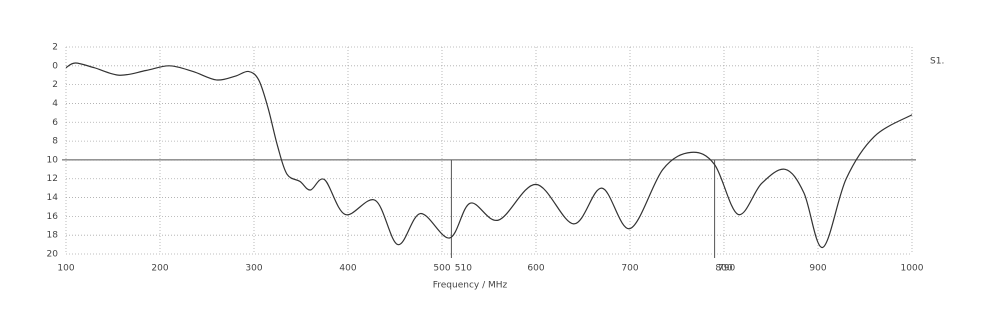 The image size is (981, 331). Describe the element at coordinates (52, 179) in the screenshot. I see `y-tick-label: 12` at that location.